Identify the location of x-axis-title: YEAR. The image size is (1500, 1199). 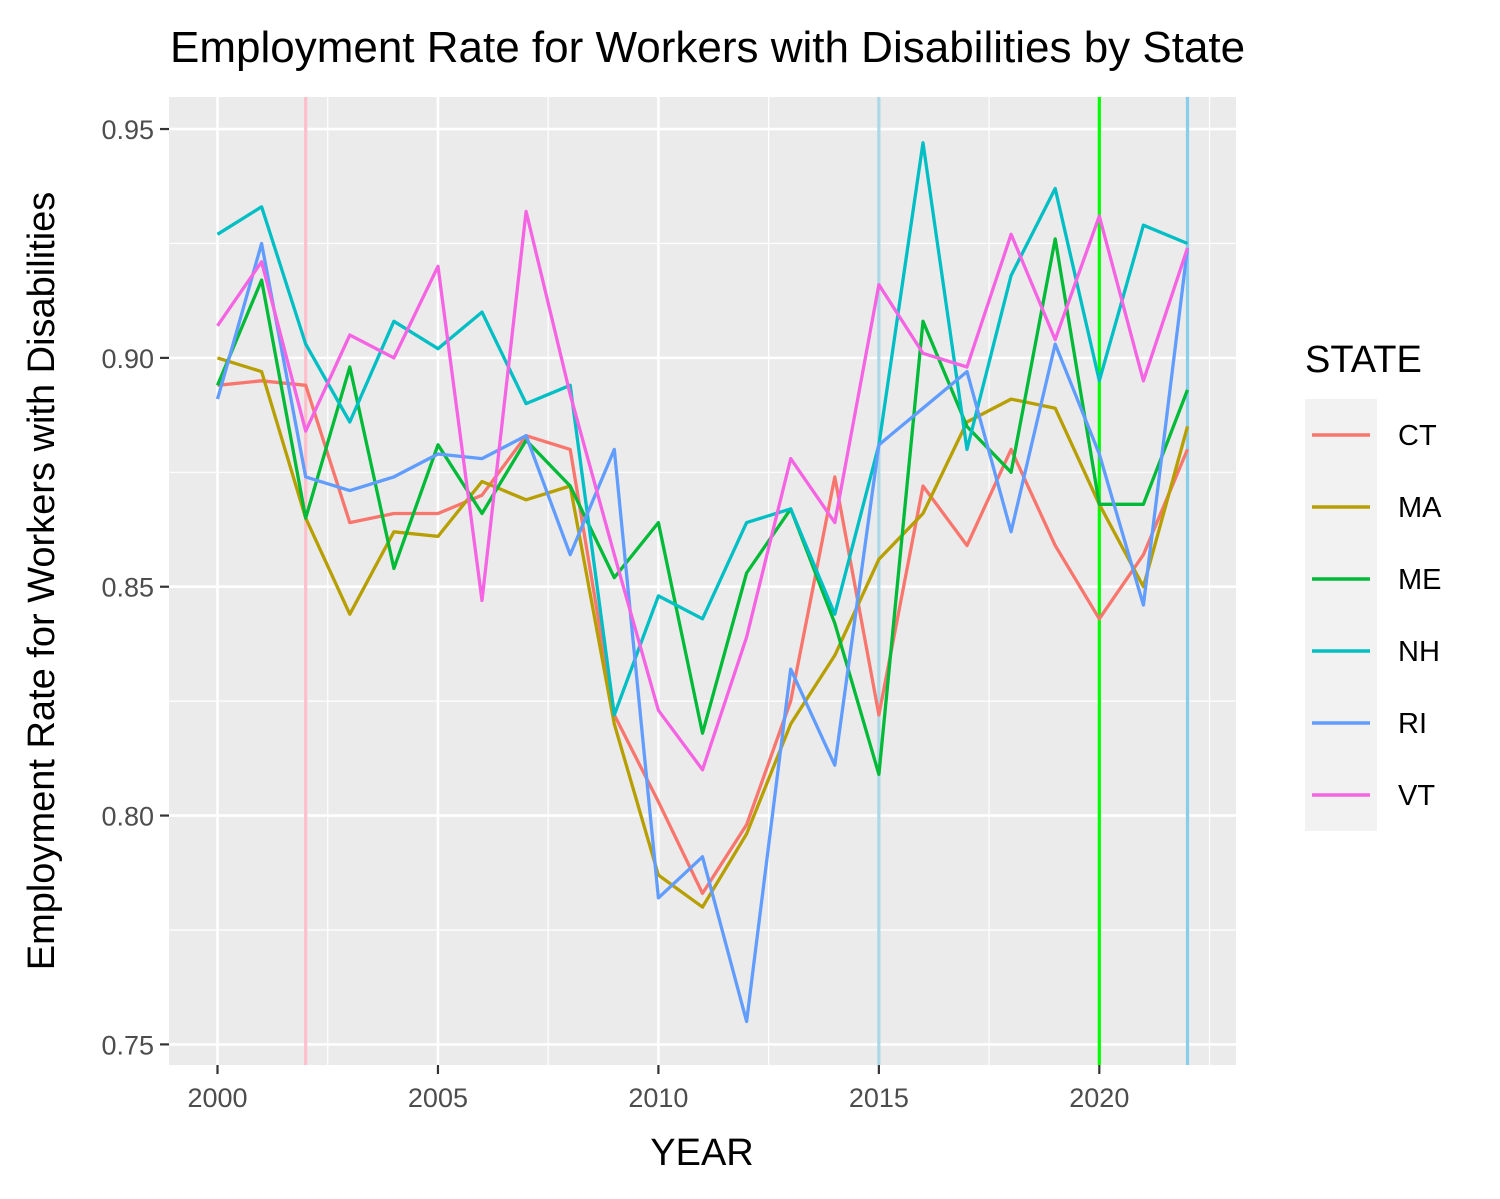
(701, 1153).